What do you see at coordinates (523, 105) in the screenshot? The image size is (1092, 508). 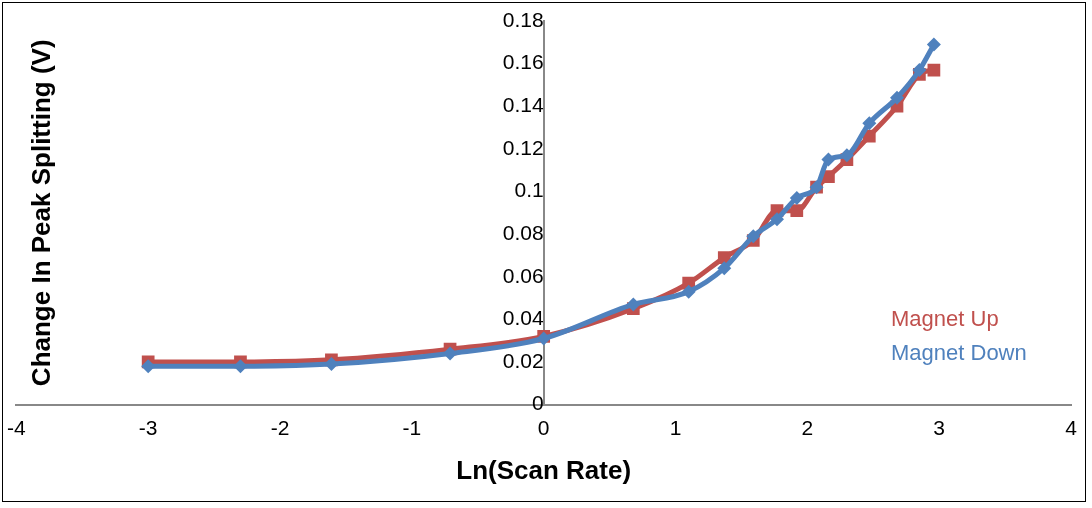 I see `y-tick-label: 0.14` at bounding box center [523, 105].